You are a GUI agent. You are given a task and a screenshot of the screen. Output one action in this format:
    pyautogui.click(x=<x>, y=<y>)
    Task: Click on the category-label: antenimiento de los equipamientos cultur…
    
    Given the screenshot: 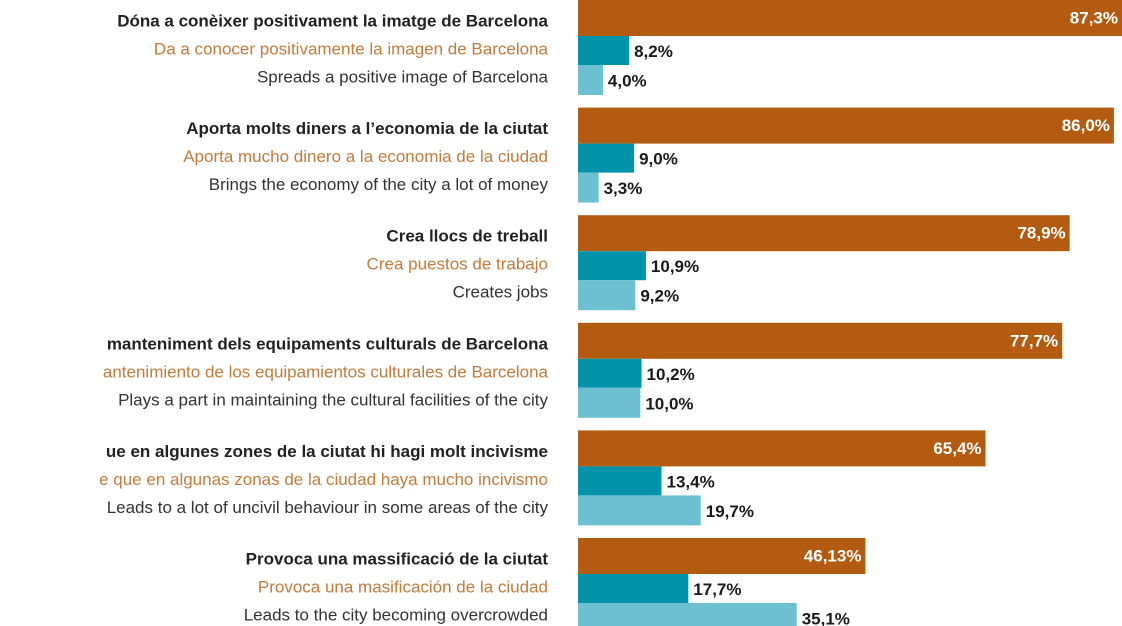 What is the action you would take?
    pyautogui.click(x=326, y=371)
    